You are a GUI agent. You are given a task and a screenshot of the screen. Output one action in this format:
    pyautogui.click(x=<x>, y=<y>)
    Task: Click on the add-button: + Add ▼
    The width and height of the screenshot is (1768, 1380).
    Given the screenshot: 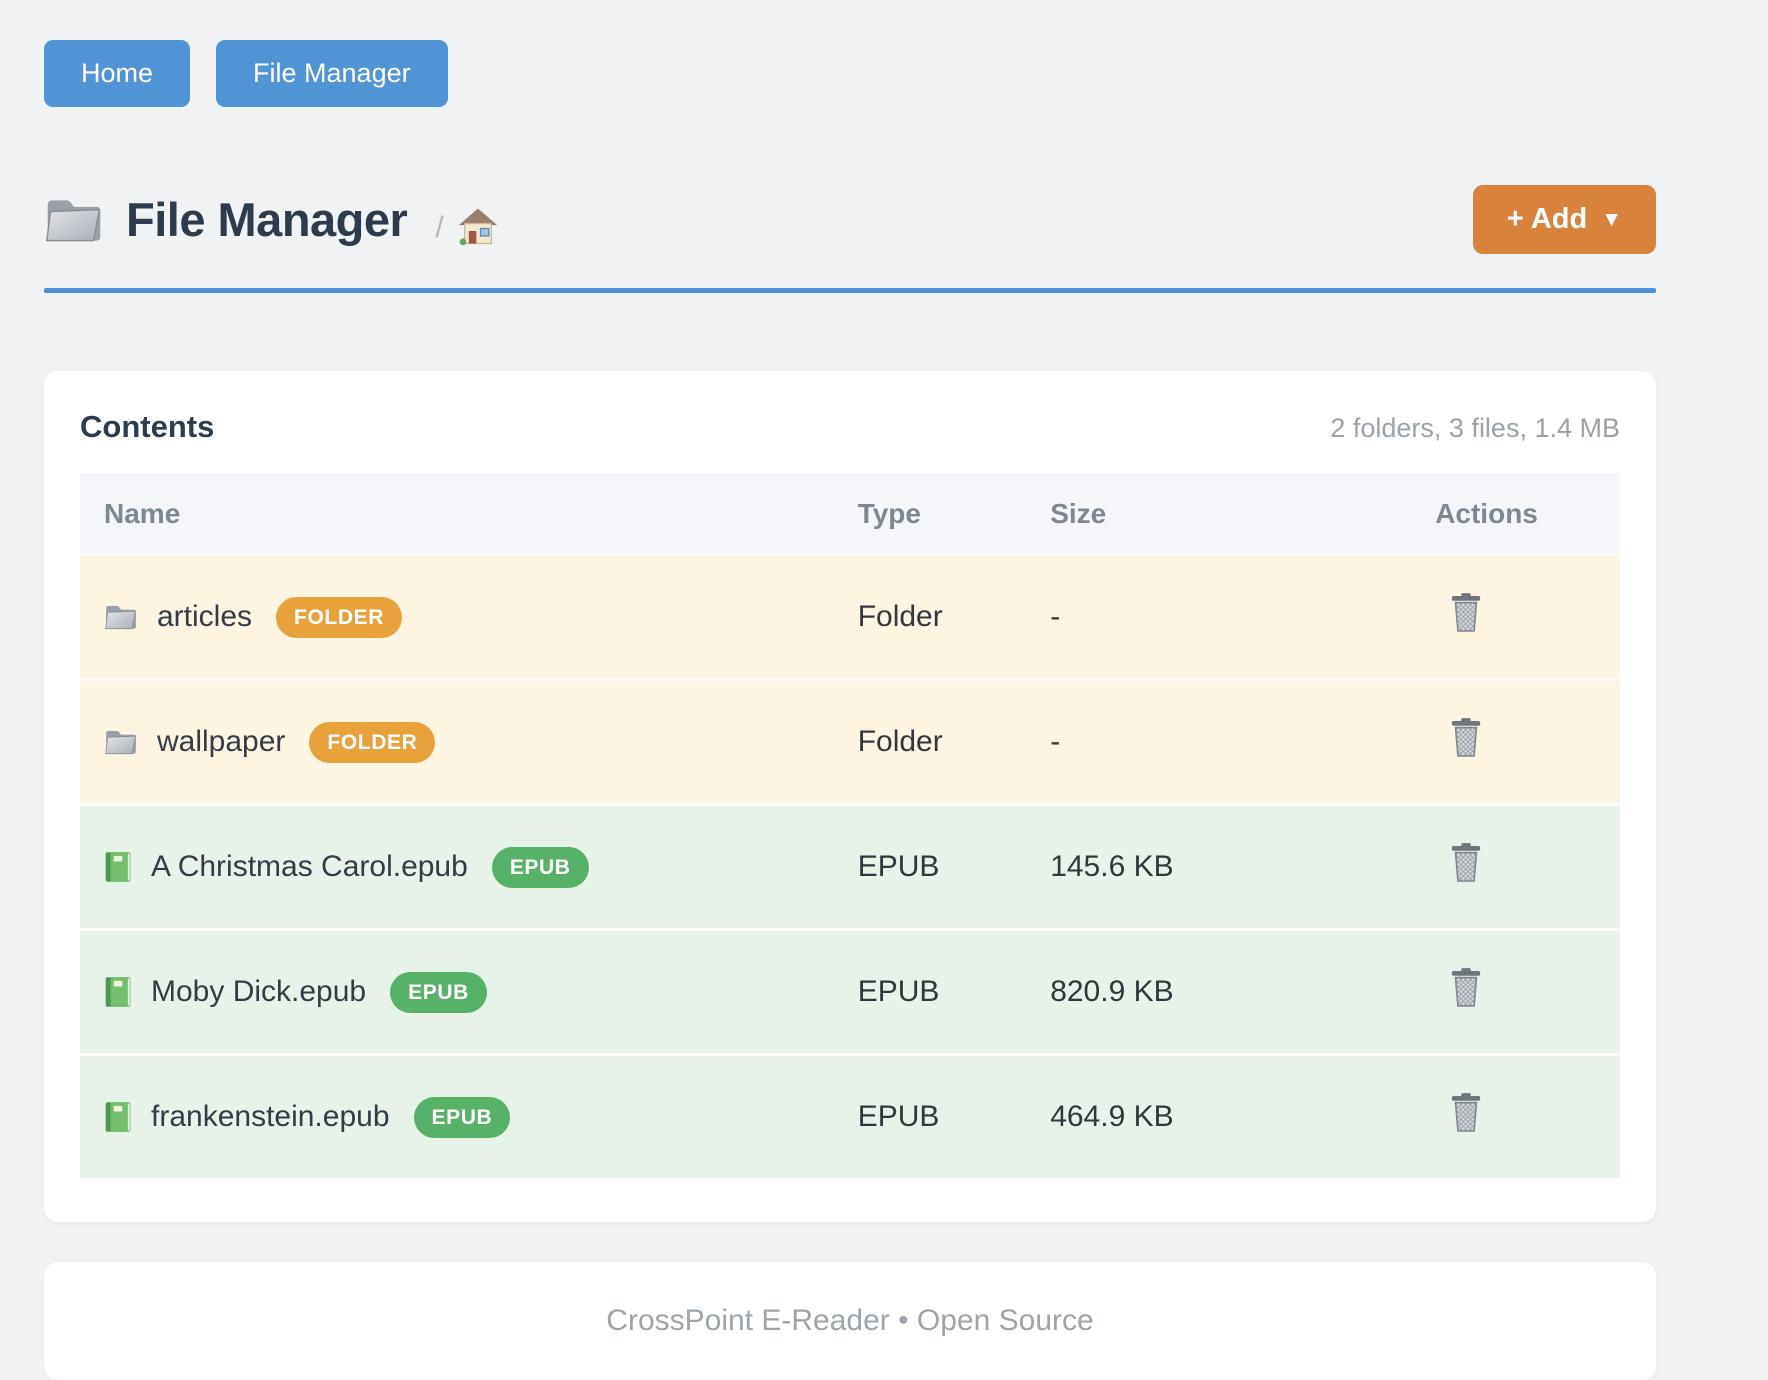 What is the action you would take?
    pyautogui.click(x=1564, y=219)
    